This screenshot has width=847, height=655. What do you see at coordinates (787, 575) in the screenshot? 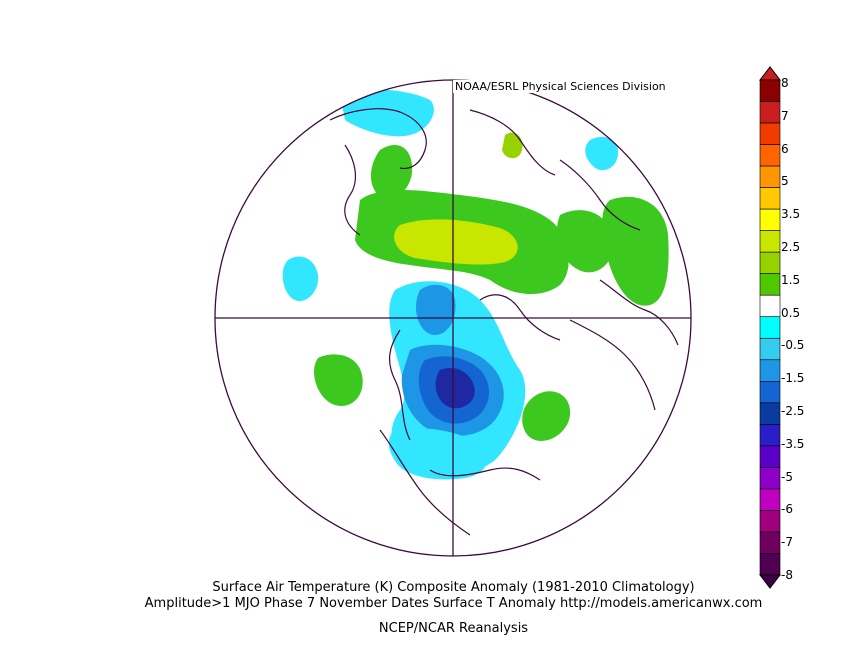
I see `legend-label: -8` at bounding box center [787, 575].